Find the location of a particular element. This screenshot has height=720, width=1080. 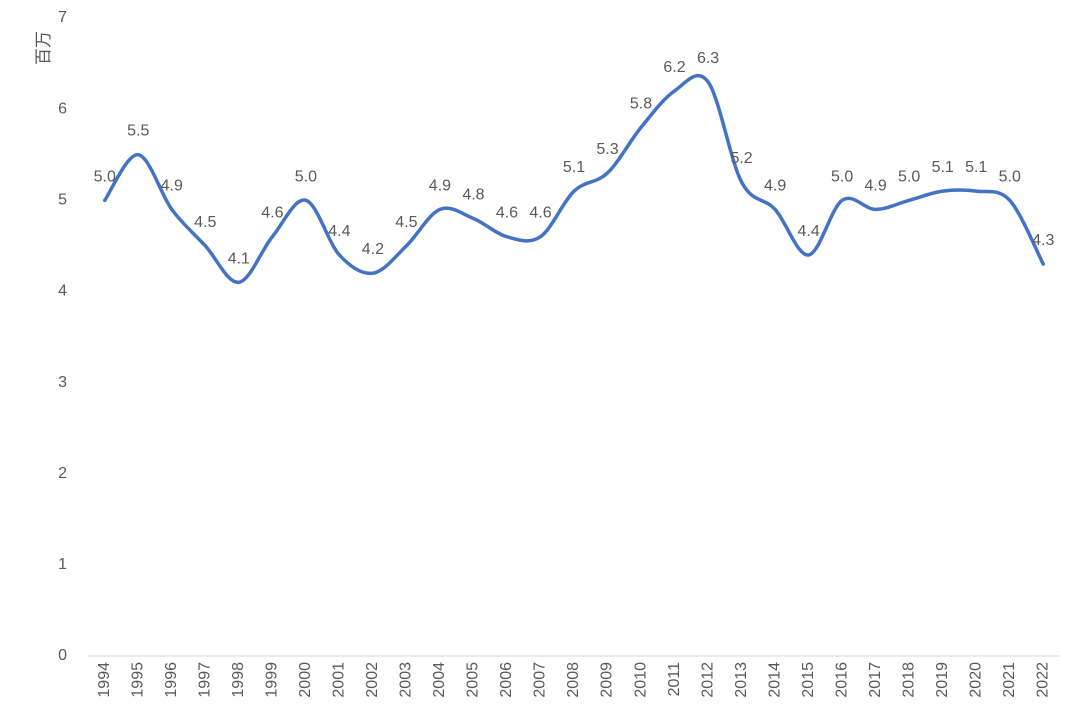

y-tick-label: 2 is located at coordinates (62, 473).